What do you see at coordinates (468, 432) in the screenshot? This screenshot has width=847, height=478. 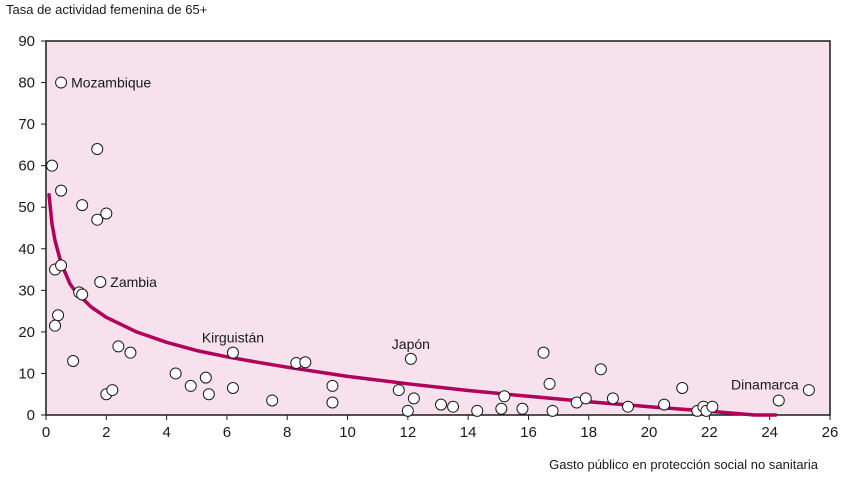 I see `x-tick-label: 14` at bounding box center [468, 432].